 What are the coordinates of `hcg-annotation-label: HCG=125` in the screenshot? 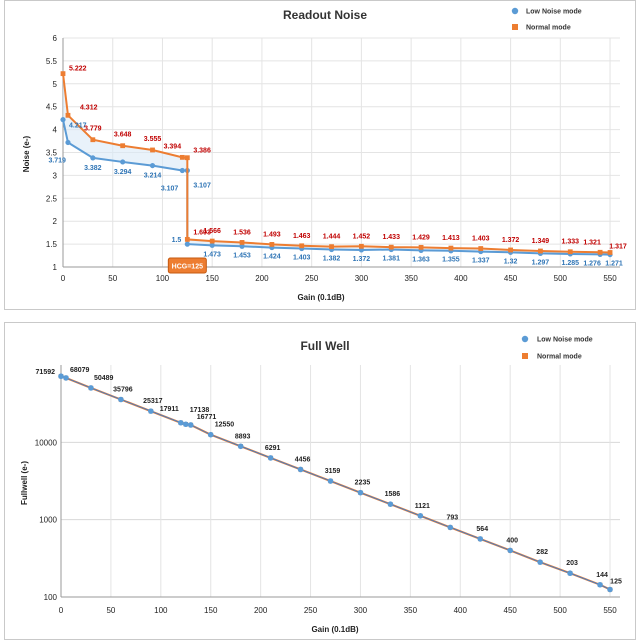 It's located at (187, 267).